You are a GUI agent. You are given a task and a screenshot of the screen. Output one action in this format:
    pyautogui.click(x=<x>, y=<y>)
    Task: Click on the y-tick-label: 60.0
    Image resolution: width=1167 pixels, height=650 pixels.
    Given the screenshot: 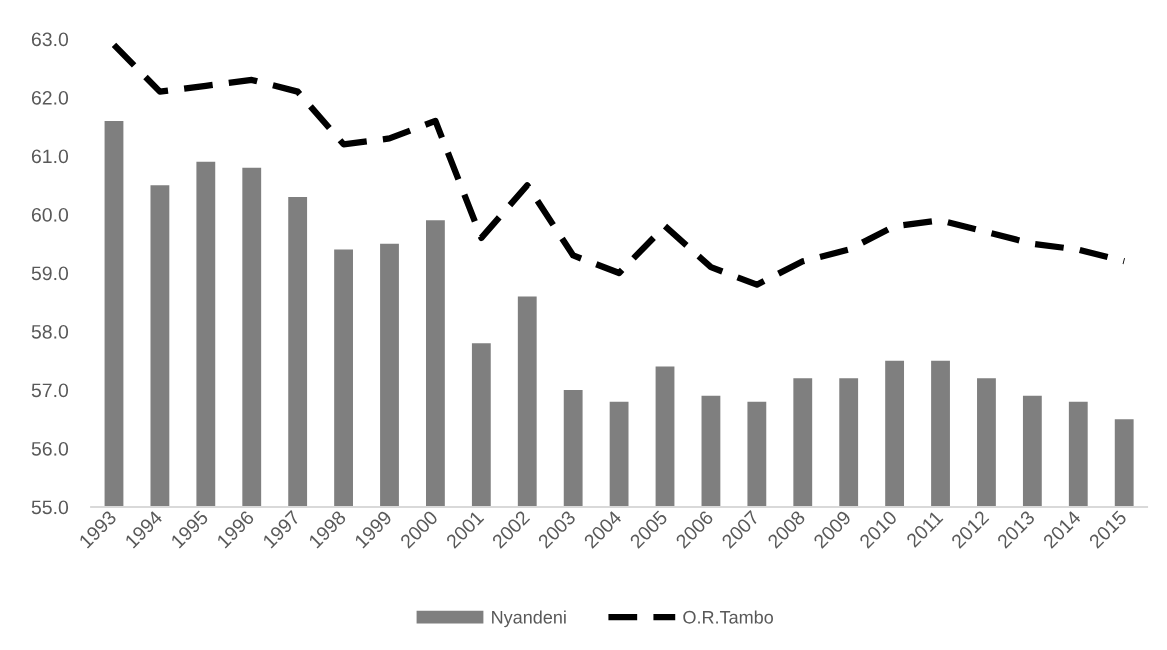 What is the action you would take?
    pyautogui.click(x=50, y=214)
    